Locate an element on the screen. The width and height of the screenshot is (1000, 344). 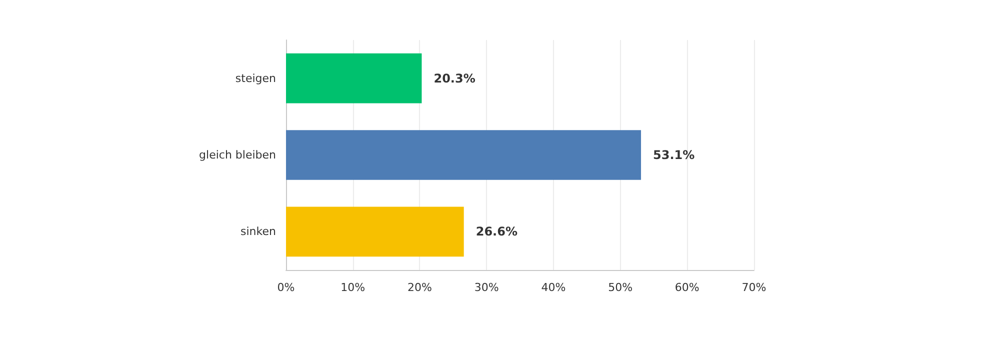
data-label: 20.3% is located at coordinates (455, 78).